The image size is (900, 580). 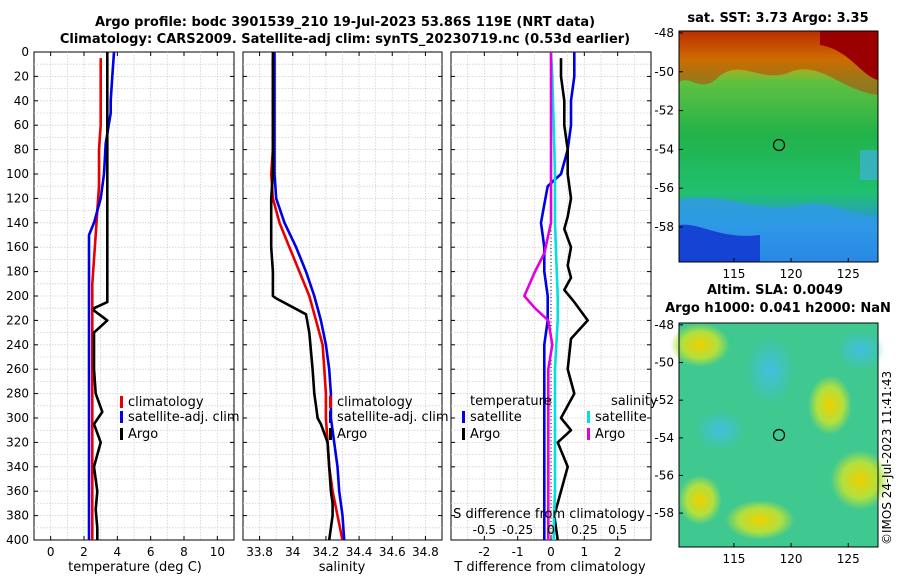 I want to click on s-tick-label: -0.25, so click(x=517, y=530).